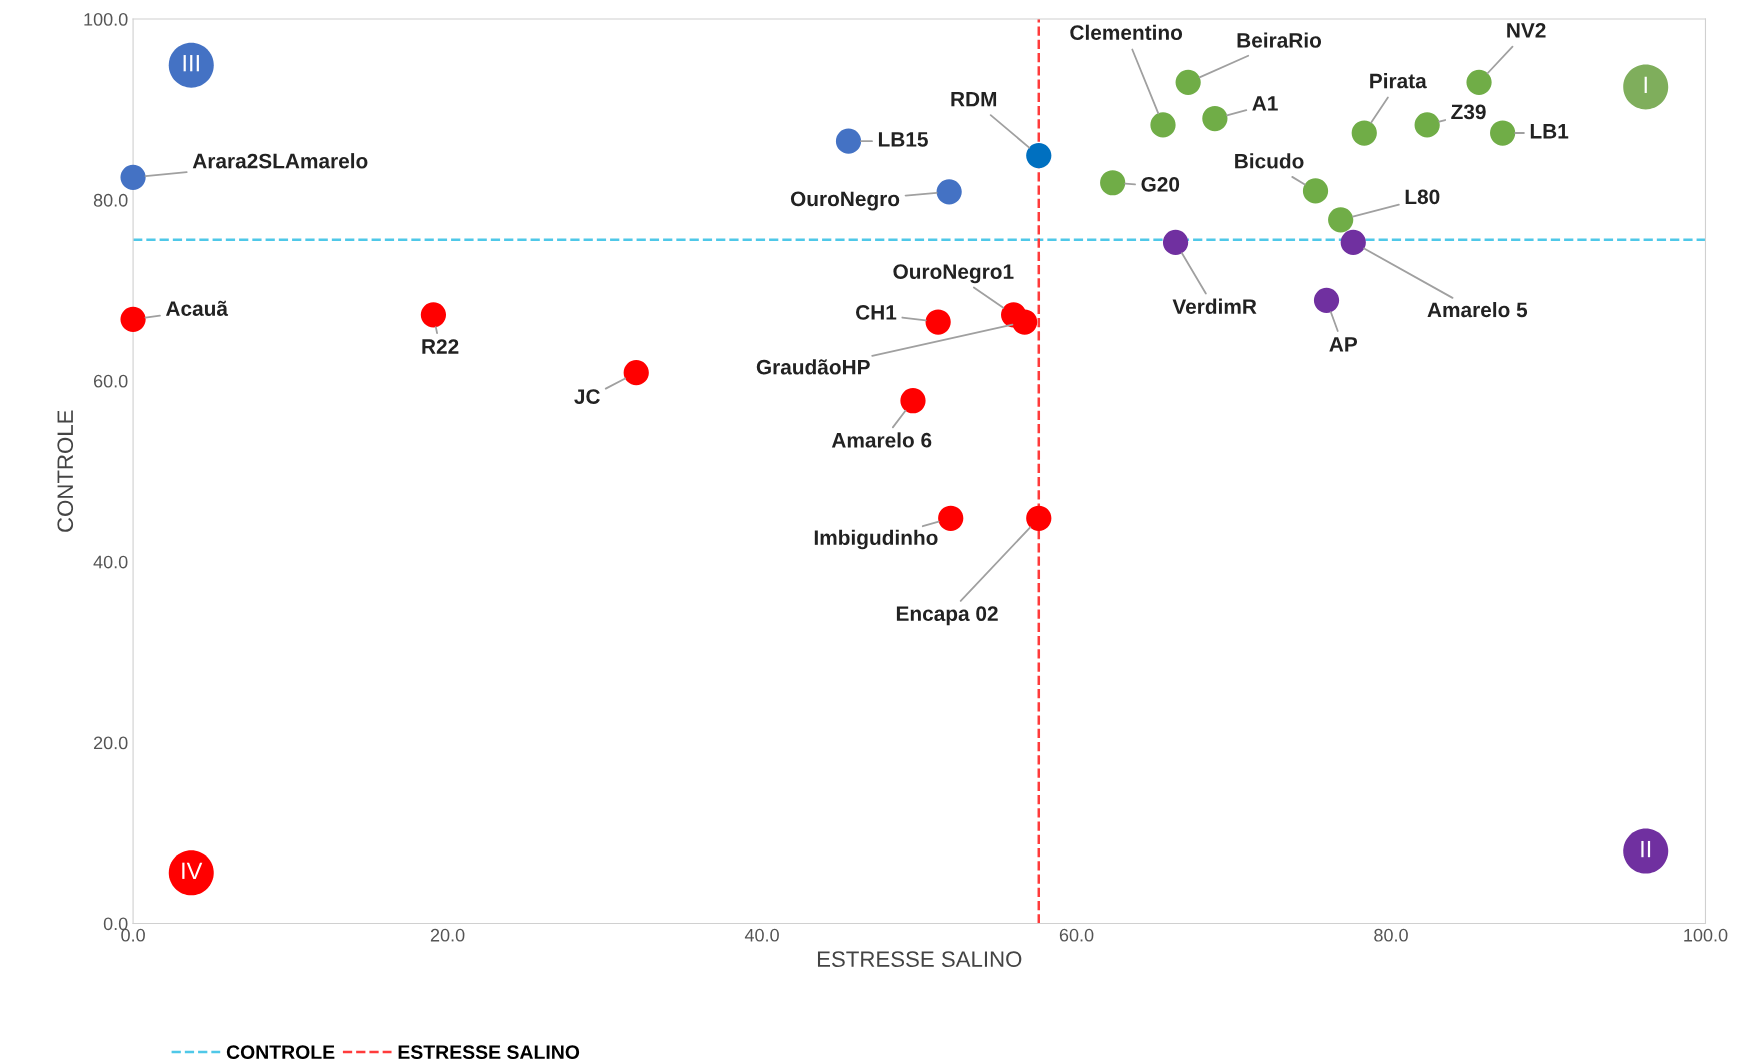 This screenshot has height=1059, width=1751. What do you see at coordinates (1343, 344) in the screenshot?
I see `data-label: AP` at bounding box center [1343, 344].